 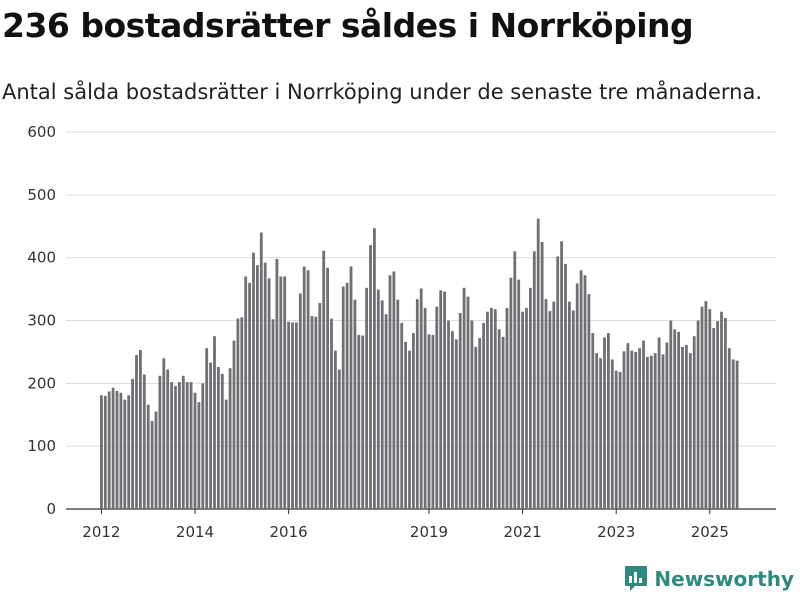 I want to click on x-tick-label: 2014, so click(x=195, y=532).